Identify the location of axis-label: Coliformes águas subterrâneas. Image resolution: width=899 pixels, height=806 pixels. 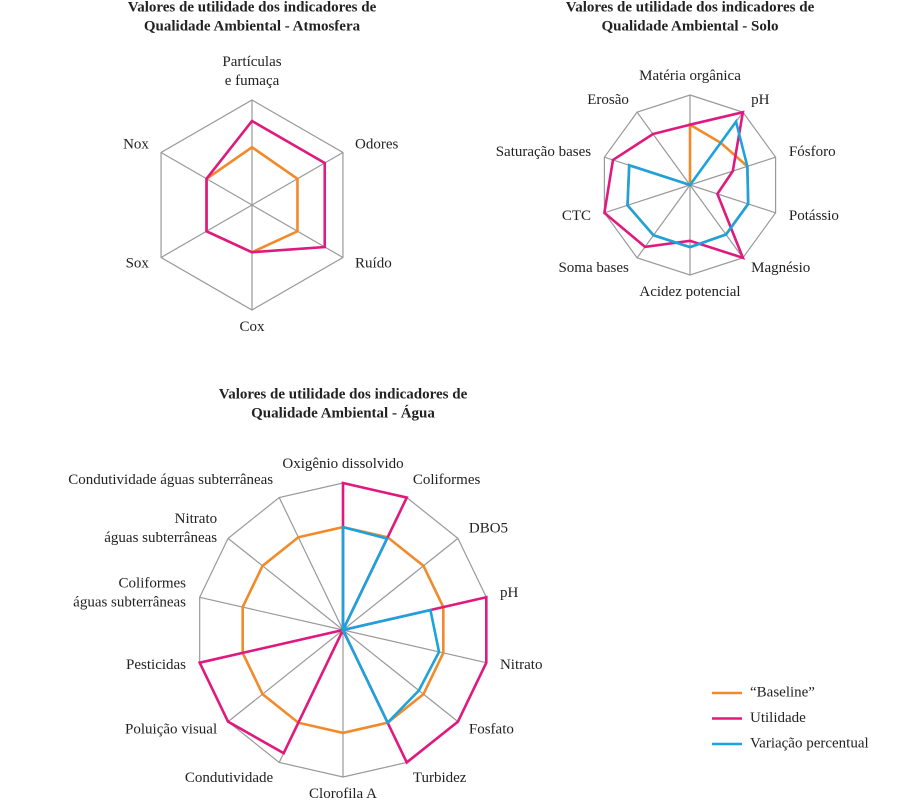
(129, 593).